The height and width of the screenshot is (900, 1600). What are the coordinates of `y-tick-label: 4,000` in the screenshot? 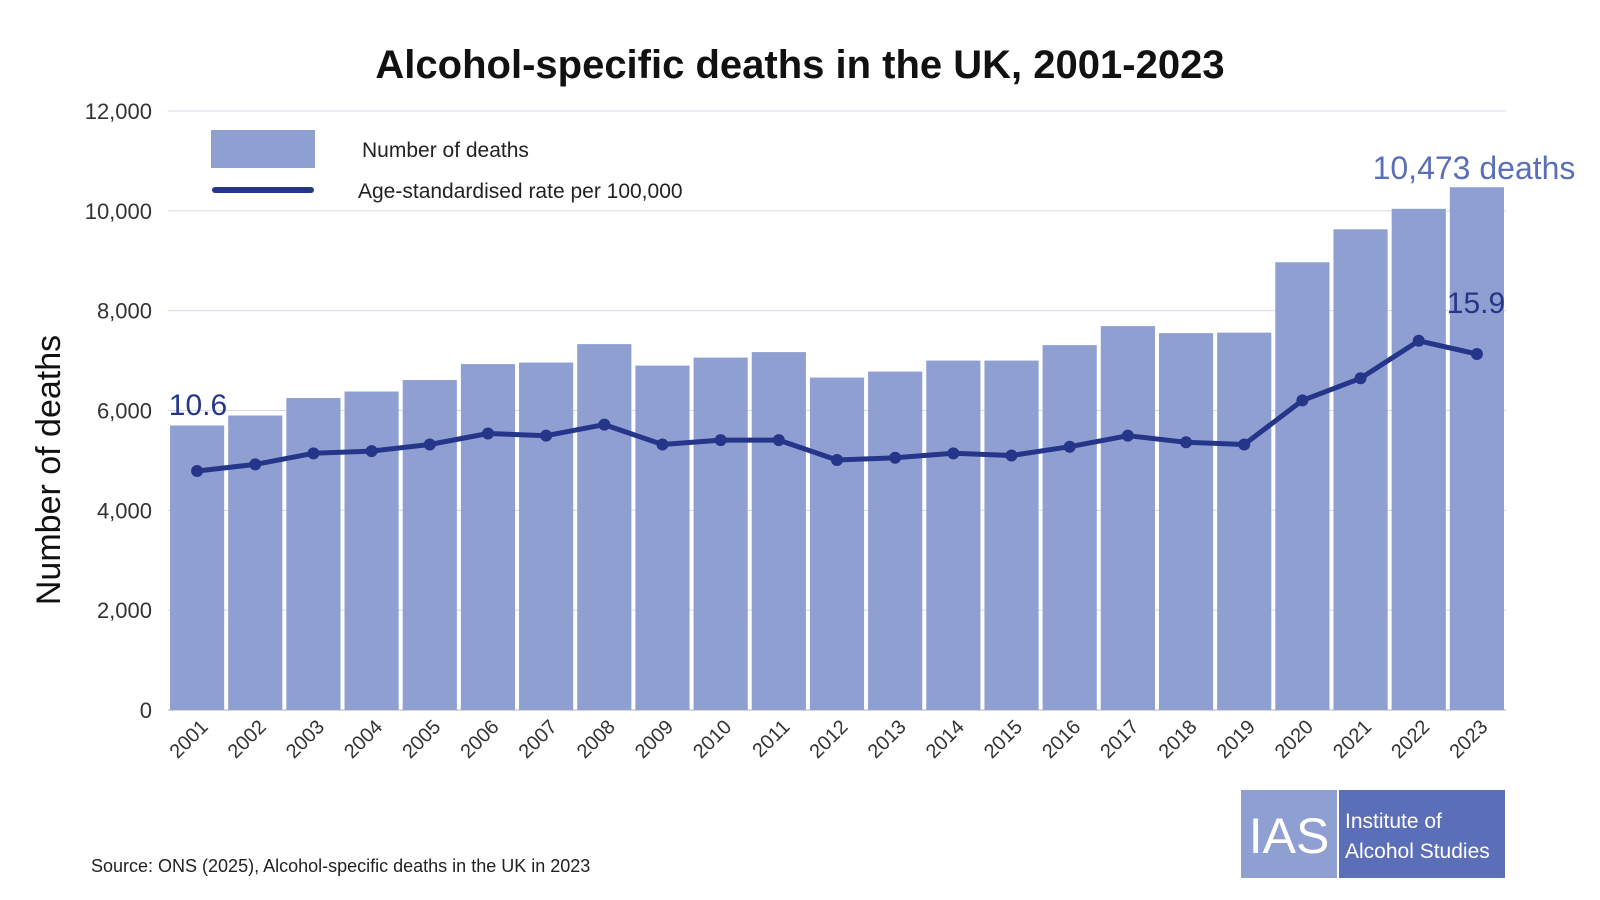 It's located at (124, 510).